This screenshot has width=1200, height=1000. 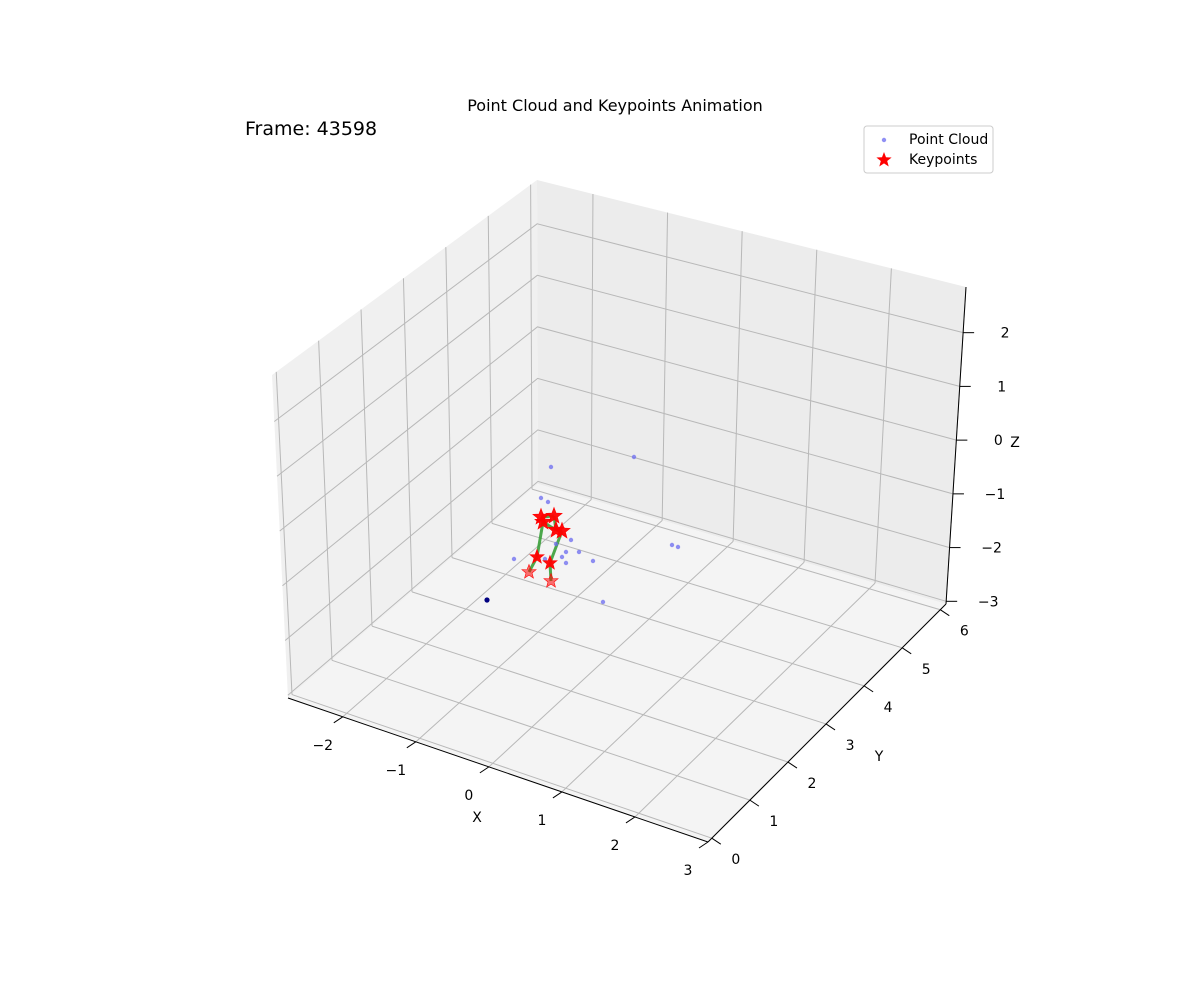 What do you see at coordinates (888, 708) in the screenshot?
I see `y-tick-label: 4` at bounding box center [888, 708].